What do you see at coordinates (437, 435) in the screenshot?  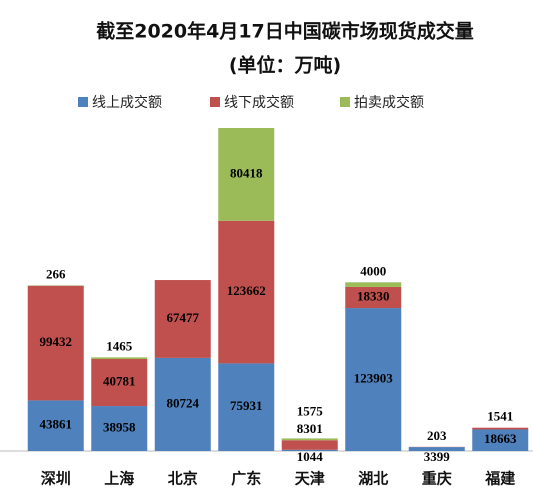 I see `value-label: 203` at bounding box center [437, 435].